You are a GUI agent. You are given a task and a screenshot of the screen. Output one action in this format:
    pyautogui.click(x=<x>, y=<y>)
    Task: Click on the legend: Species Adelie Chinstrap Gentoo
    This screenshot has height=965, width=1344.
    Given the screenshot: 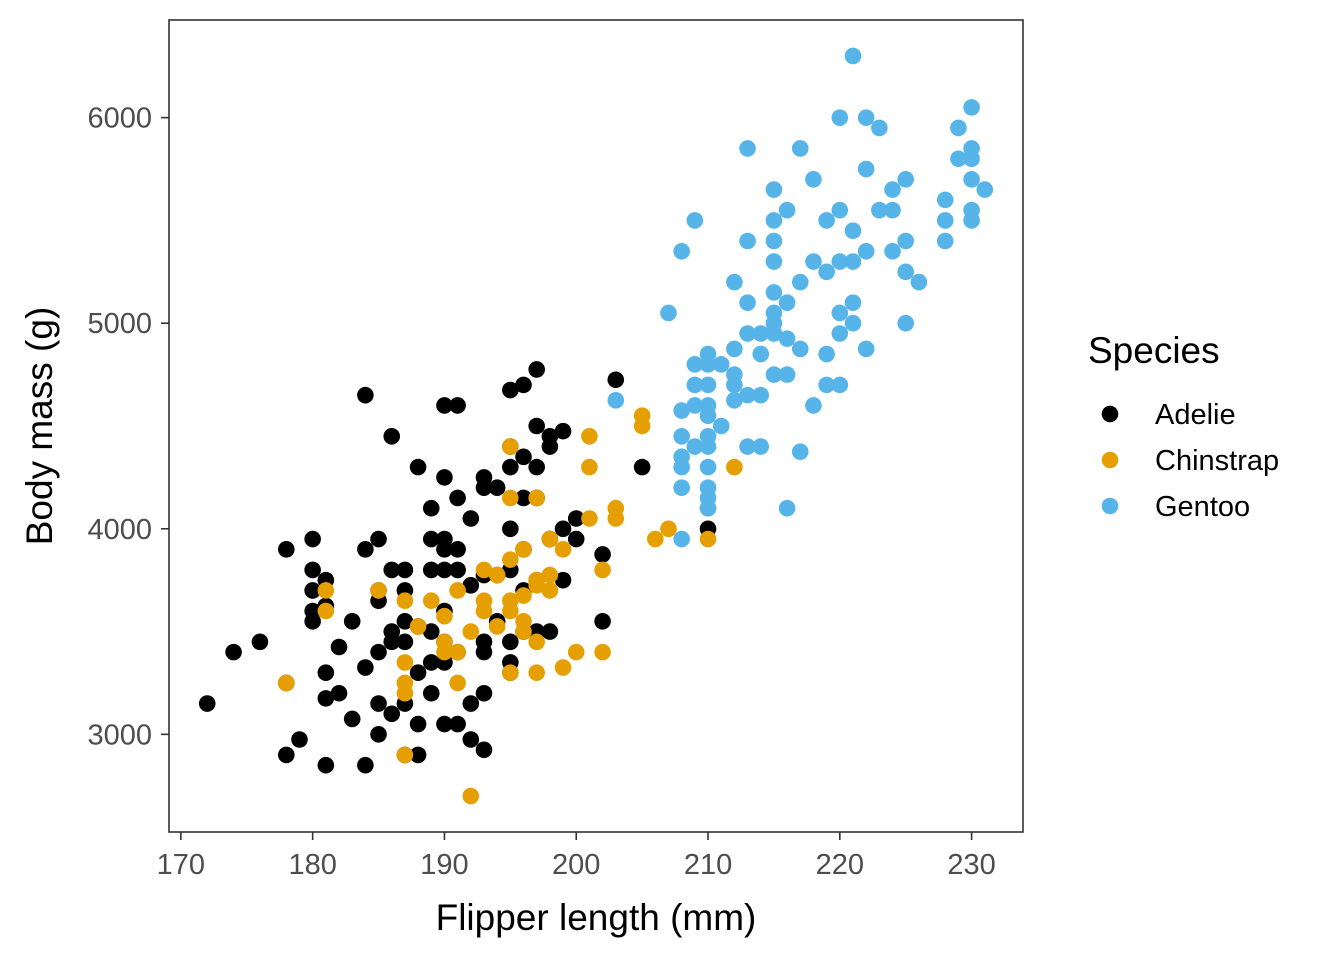 What is the action you would take?
    pyautogui.click(x=1183, y=426)
    